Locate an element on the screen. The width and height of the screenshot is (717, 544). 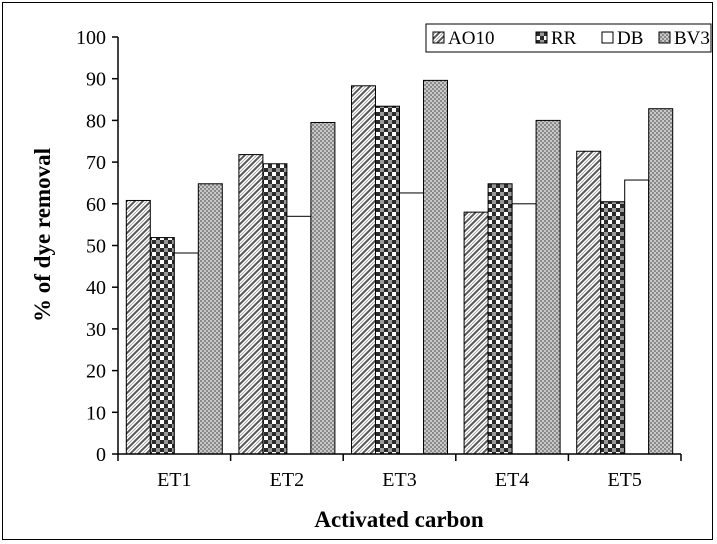
y-tick-label: 0 is located at coordinates (101, 455).